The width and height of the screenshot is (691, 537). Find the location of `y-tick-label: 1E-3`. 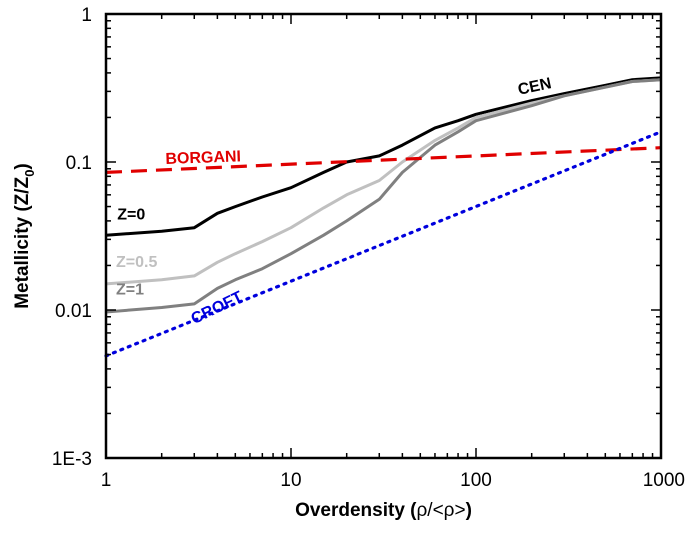

y-tick-label: 1E-3 is located at coordinates (72, 459).